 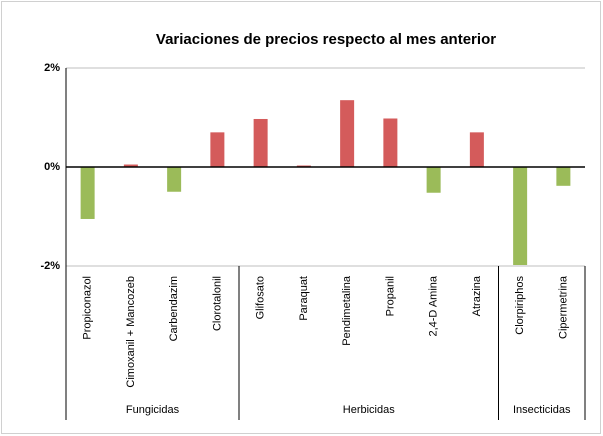 I want to click on x-tick-label: Atrazina, so click(x=477, y=295).